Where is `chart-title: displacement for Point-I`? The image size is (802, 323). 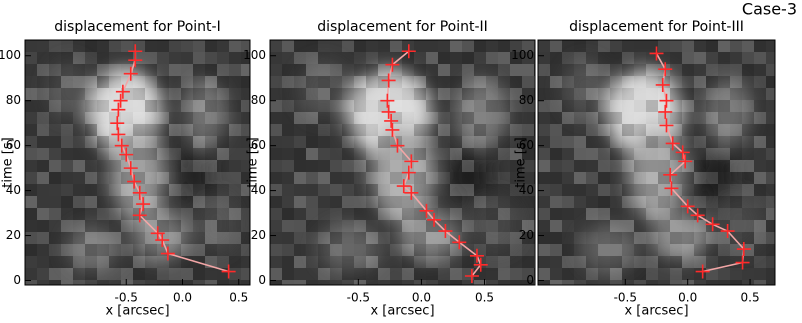
chart-title: displacement for Point-I is located at coordinates (137, 27).